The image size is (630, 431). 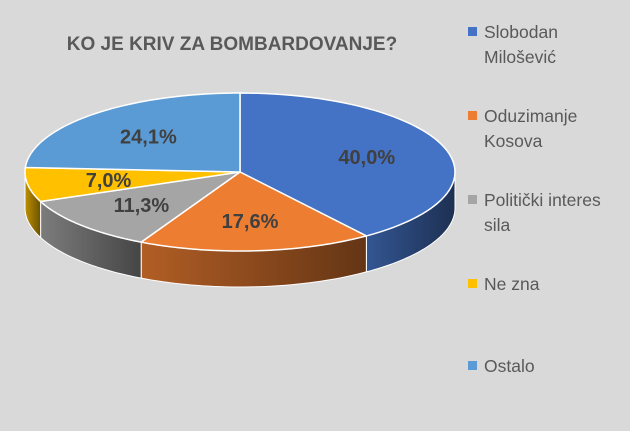 I want to click on data-label-0: 40,0%, so click(x=366, y=158).